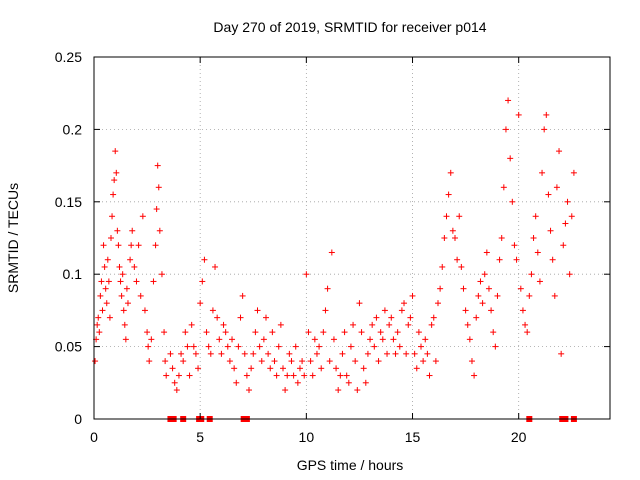 The image size is (640, 480). What do you see at coordinates (94, 437) in the screenshot?
I see `x-tick-label: 0` at bounding box center [94, 437].